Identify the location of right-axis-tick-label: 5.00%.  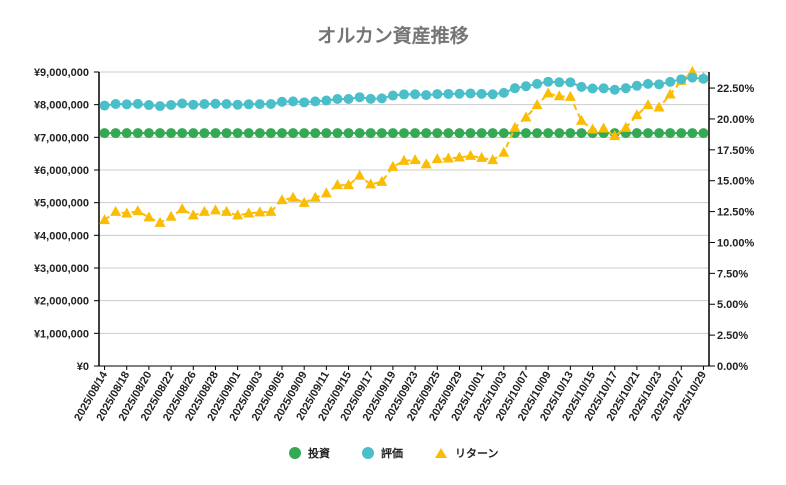
(732, 305).